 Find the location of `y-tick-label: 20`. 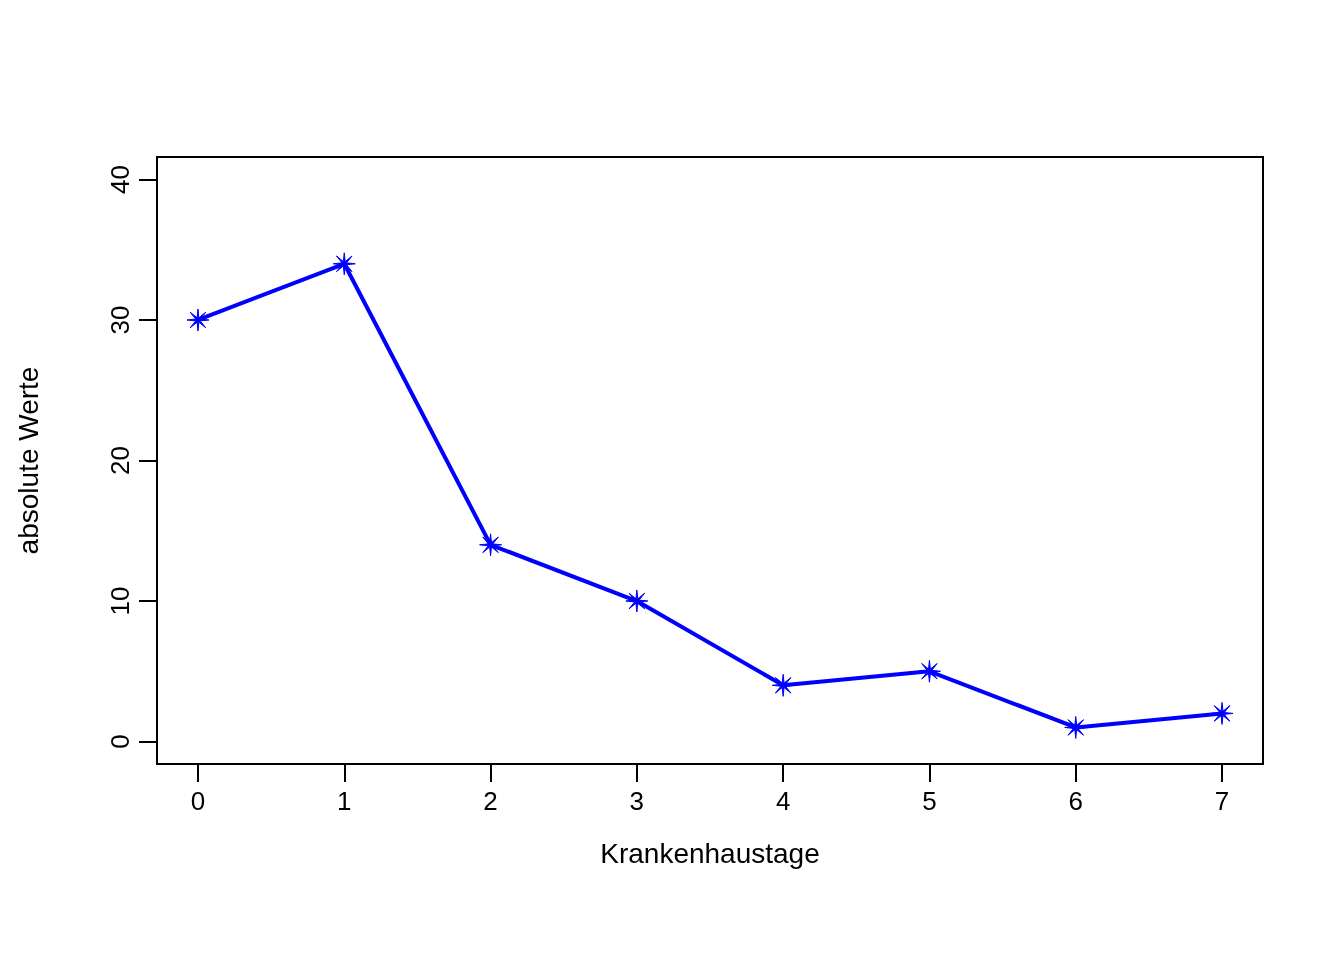

y-tick-label: 20 is located at coordinates (120, 460).